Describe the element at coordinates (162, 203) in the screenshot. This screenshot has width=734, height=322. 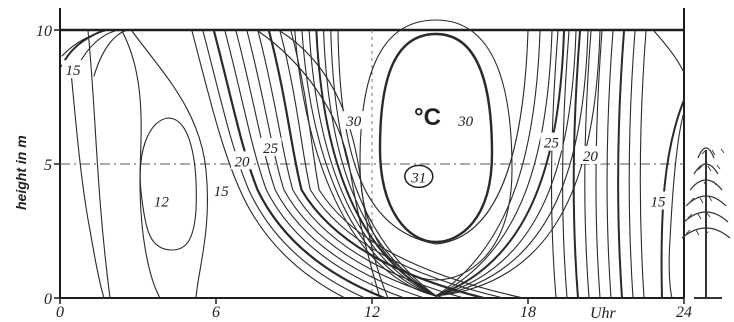
I see `contour-label: 12` at that location.